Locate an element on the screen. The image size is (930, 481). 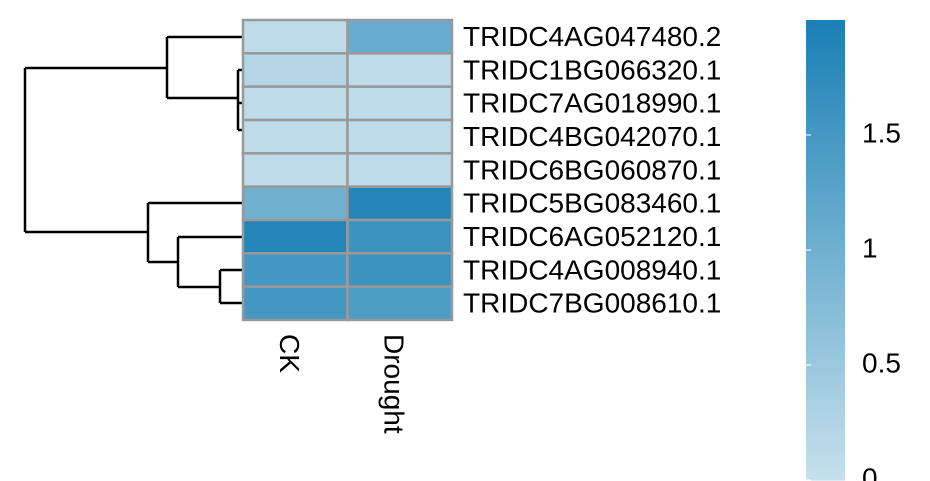
colorbar-tick-label: 0.5 is located at coordinates (881, 362).